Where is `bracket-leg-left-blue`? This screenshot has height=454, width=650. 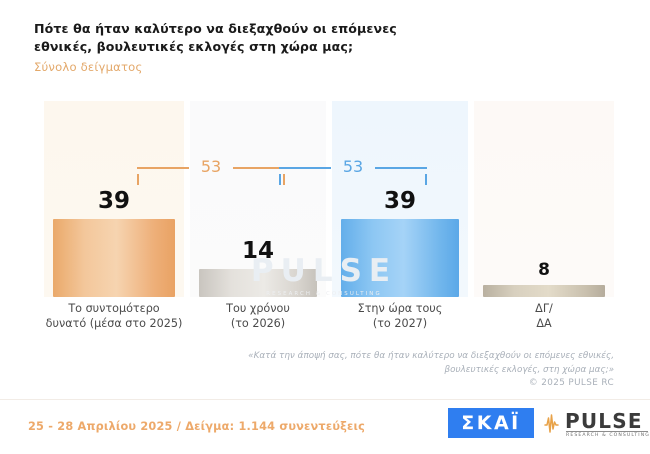
bracket-leg-left-blue is located at coordinates (280, 179).